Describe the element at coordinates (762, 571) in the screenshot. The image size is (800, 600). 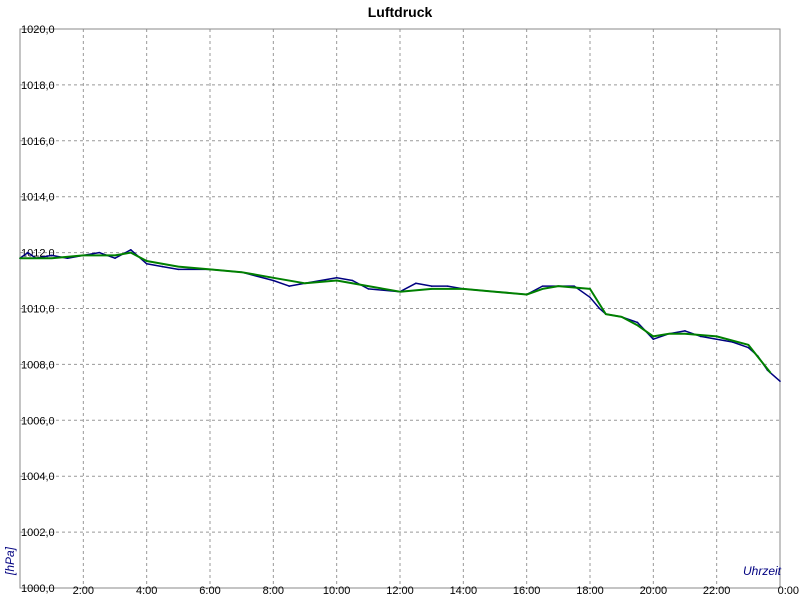
I see `x-axis-label: Uhrzeit` at that location.